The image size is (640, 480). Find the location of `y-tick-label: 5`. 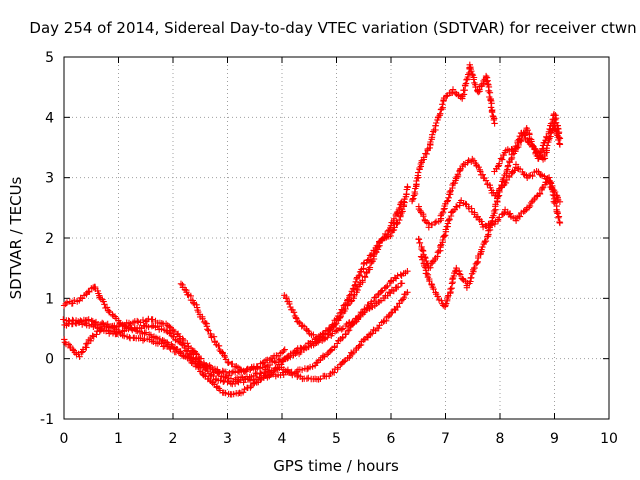

y-tick-label: 5 is located at coordinates (49, 58).